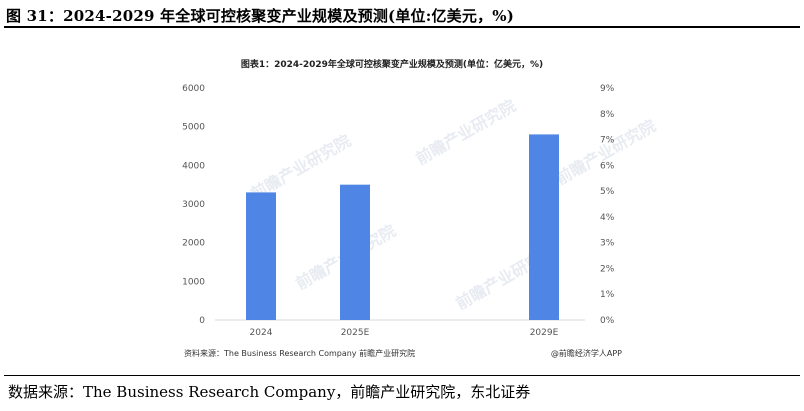  What do you see at coordinates (193, 166) in the screenshot?
I see `y-tick-label: 4000` at bounding box center [193, 166].